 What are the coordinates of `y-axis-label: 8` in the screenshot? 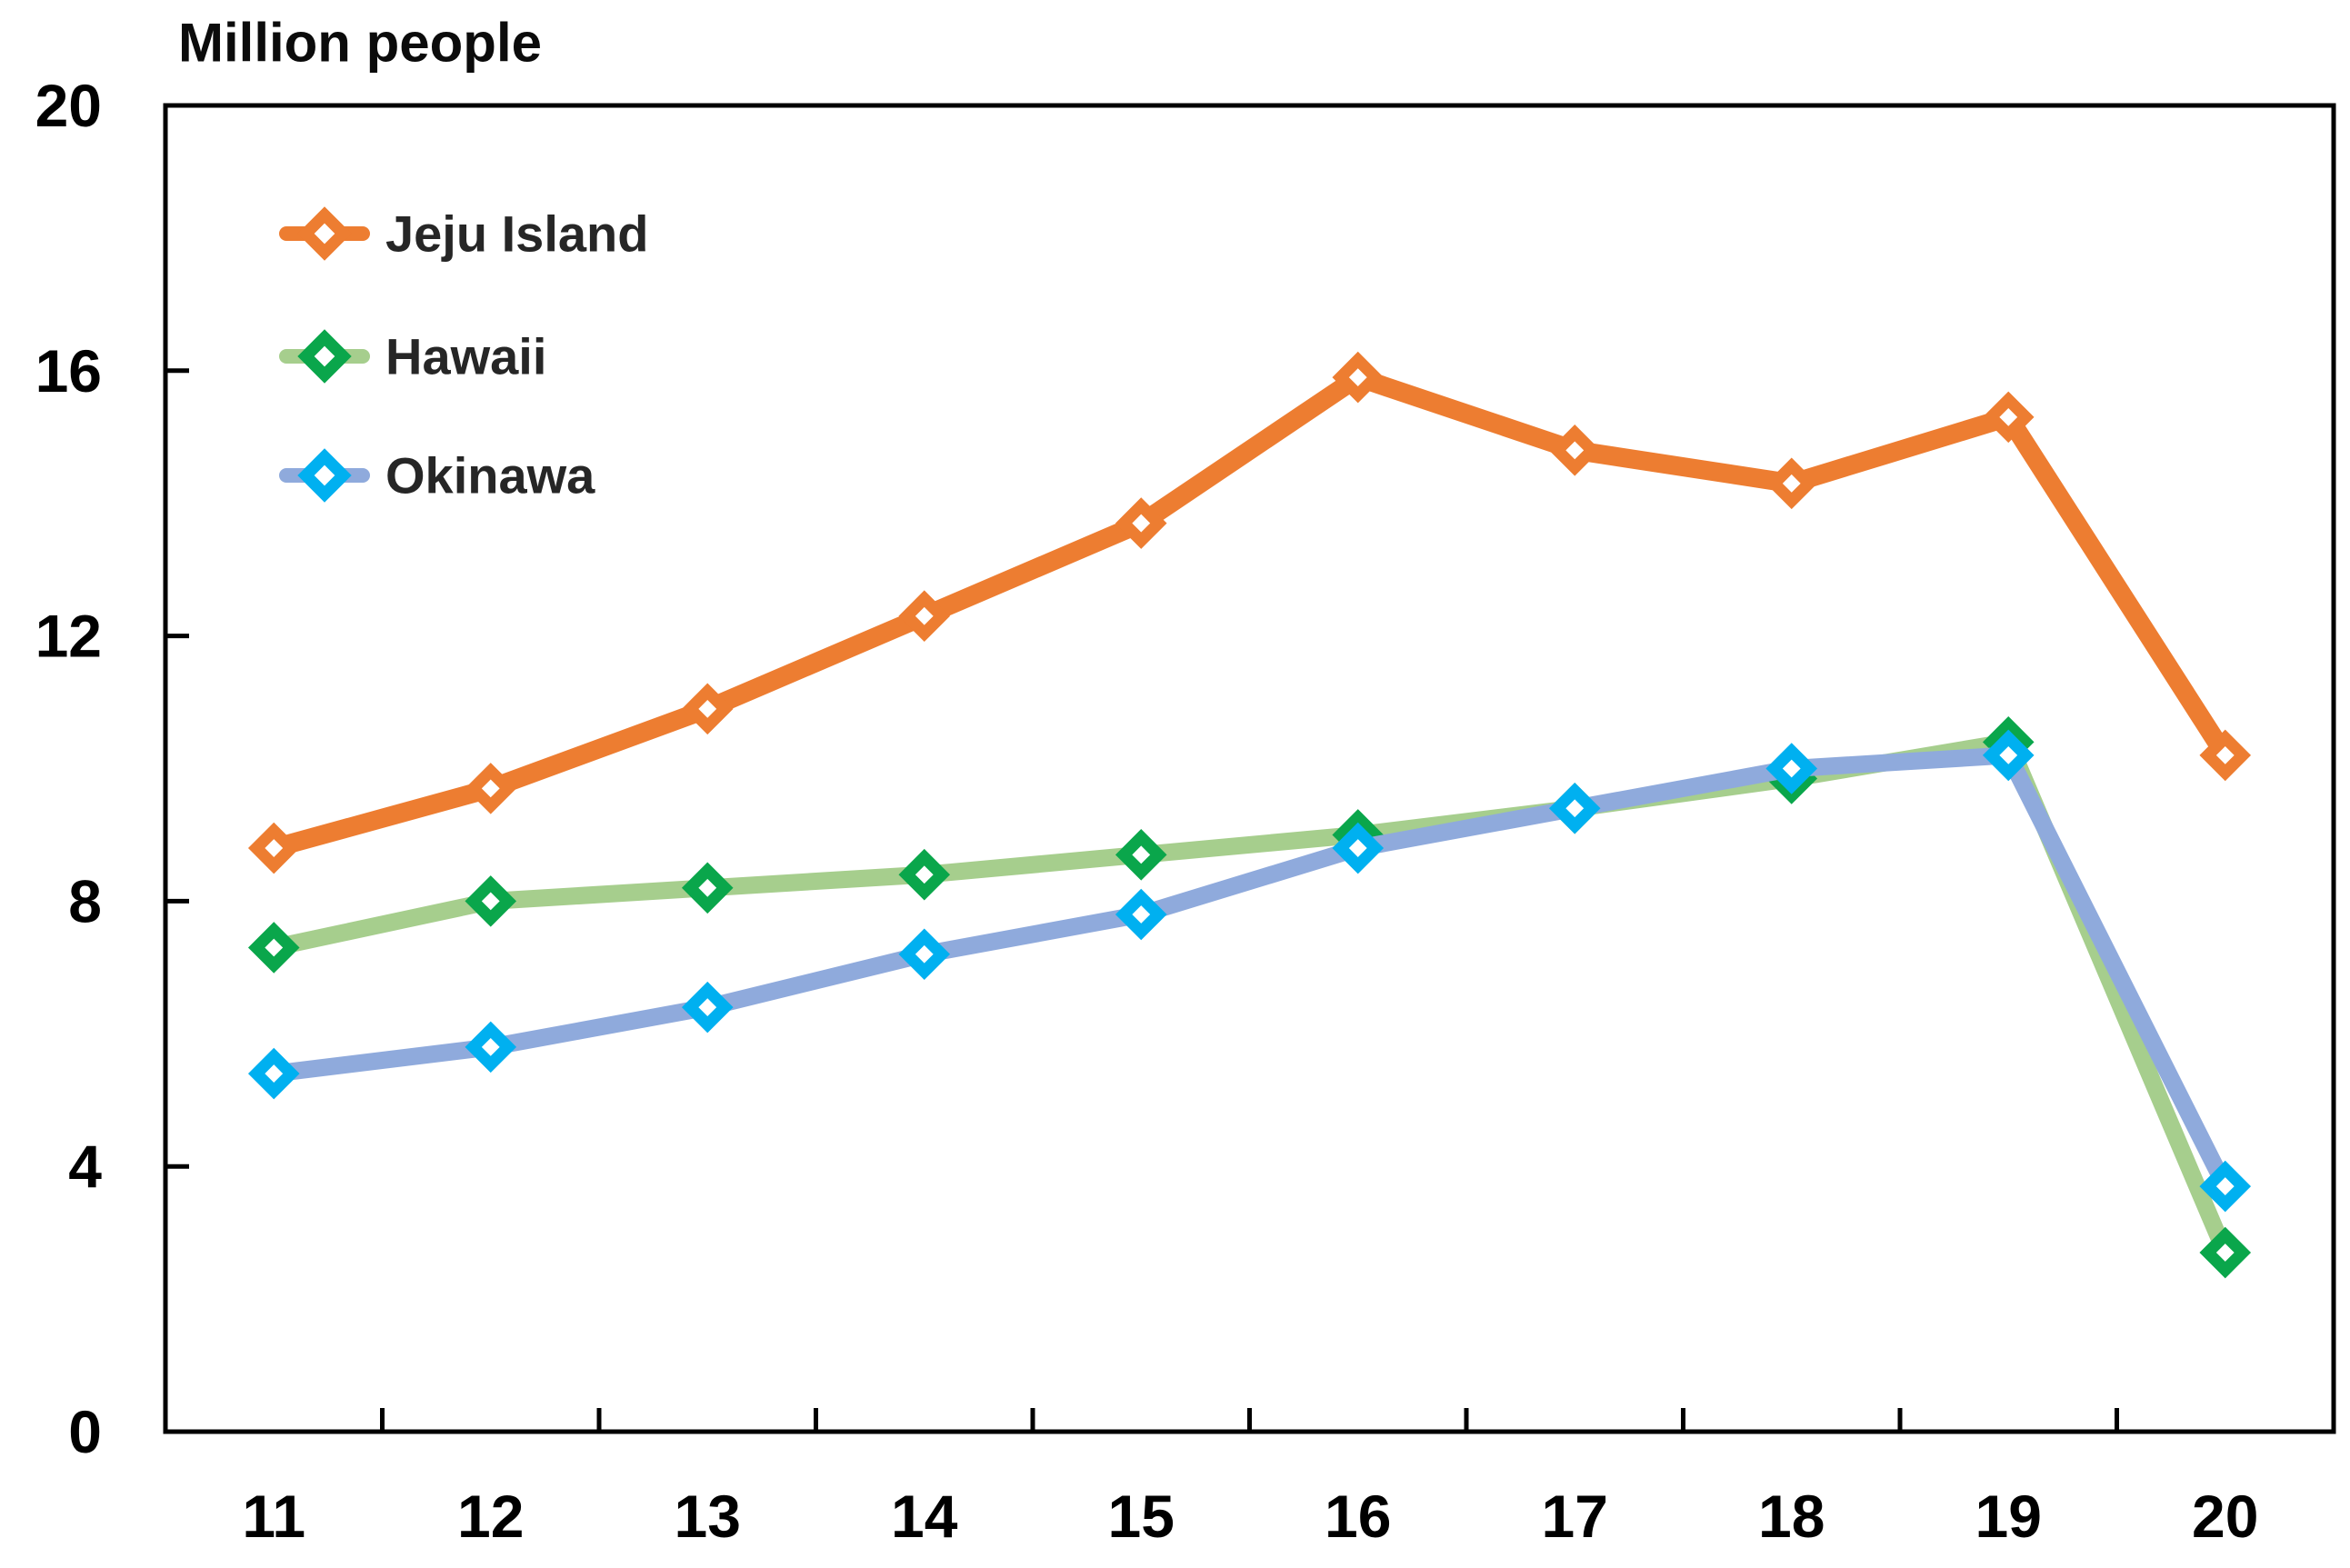 It's located at (85, 900).